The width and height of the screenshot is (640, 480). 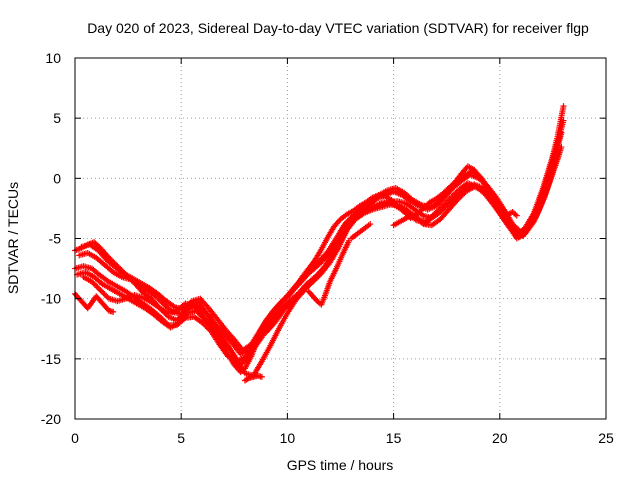 I want to click on y-tick-label: 0, so click(x=57, y=178).